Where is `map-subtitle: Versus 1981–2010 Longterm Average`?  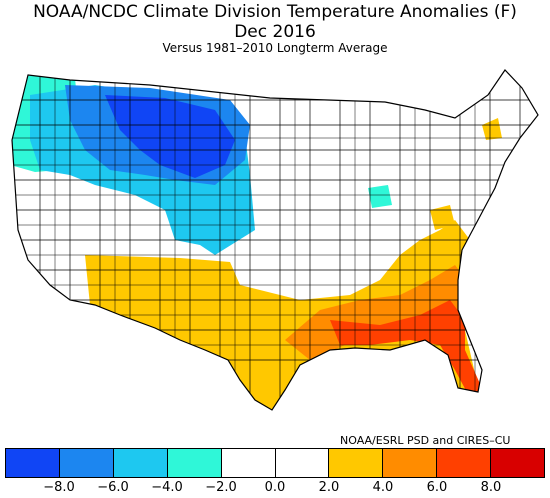
map-subtitle: Versus 1981–2010 Longterm Average is located at coordinates (275, 48).